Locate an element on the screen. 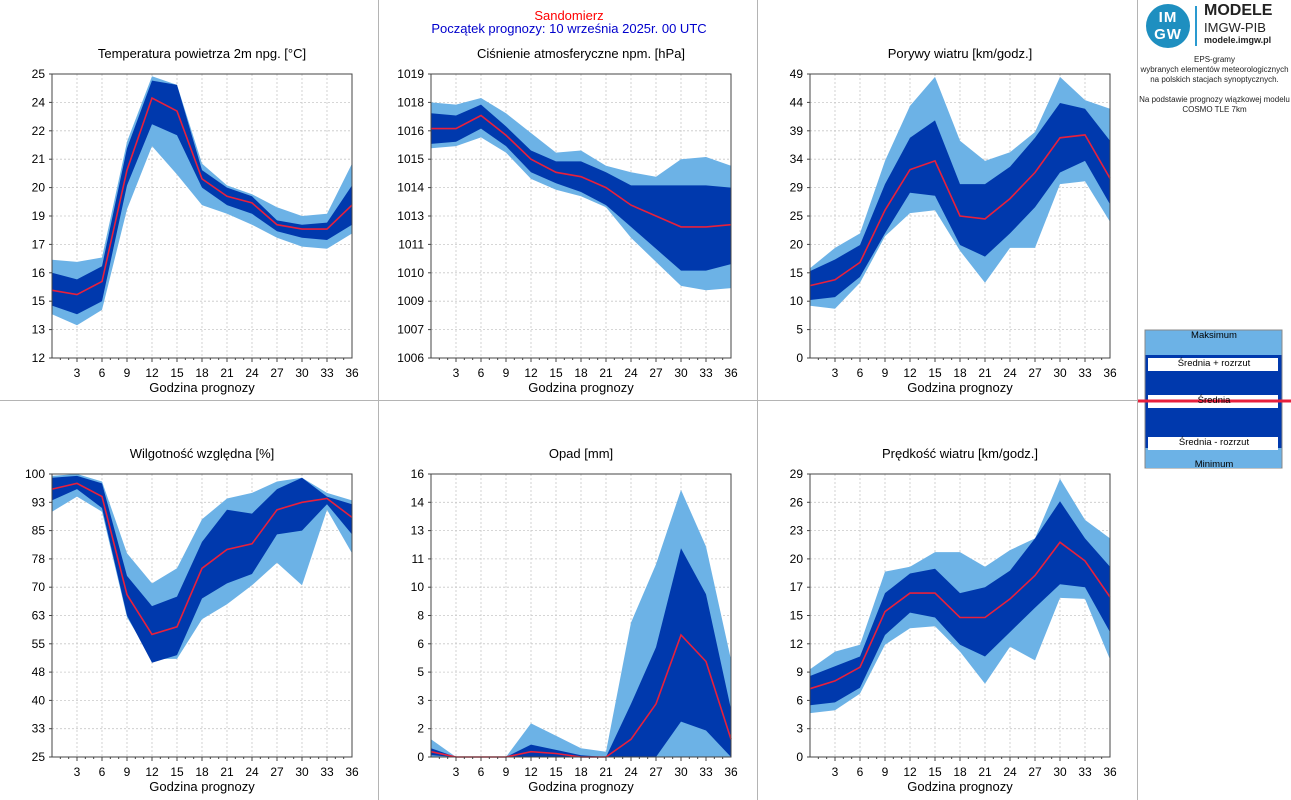 The width and height of the screenshot is (1291, 800). y-tick-label: 10 is located at coordinates (418, 587).